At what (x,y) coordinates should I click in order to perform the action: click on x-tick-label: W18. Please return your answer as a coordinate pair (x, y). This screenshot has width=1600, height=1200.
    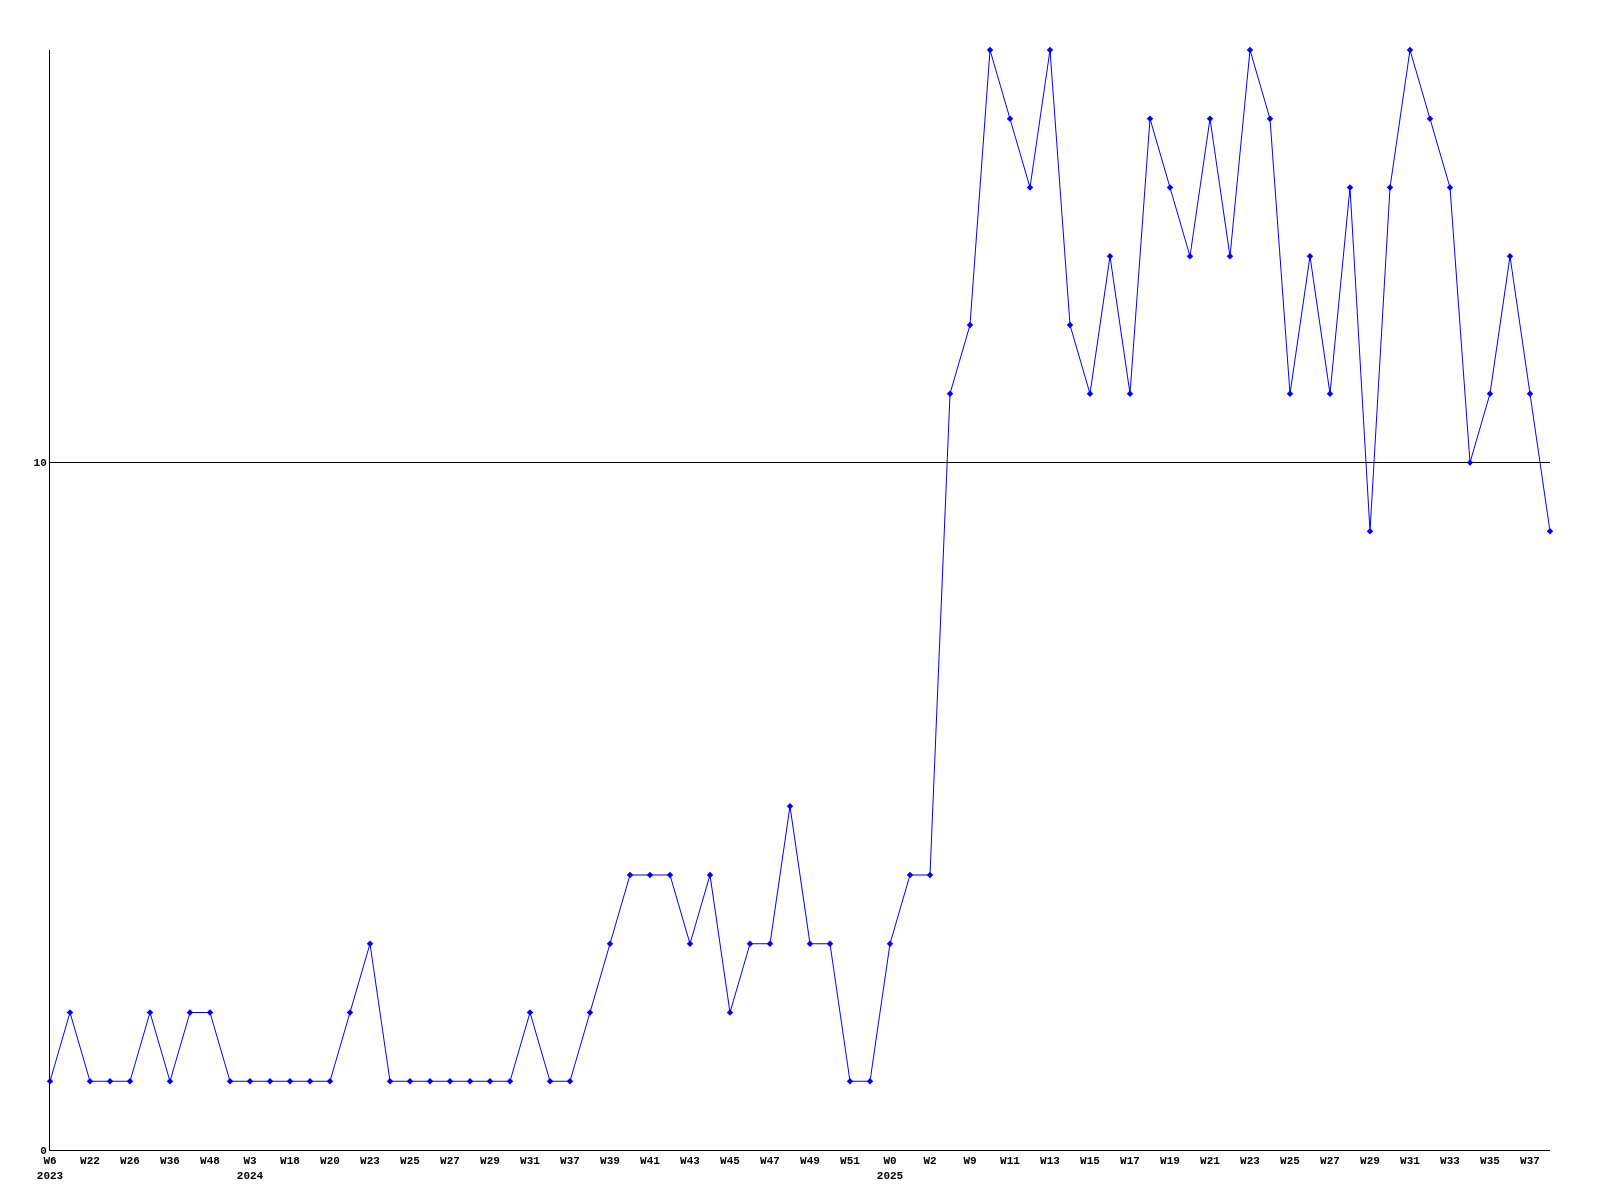
    Looking at the image, I should click on (290, 1161).